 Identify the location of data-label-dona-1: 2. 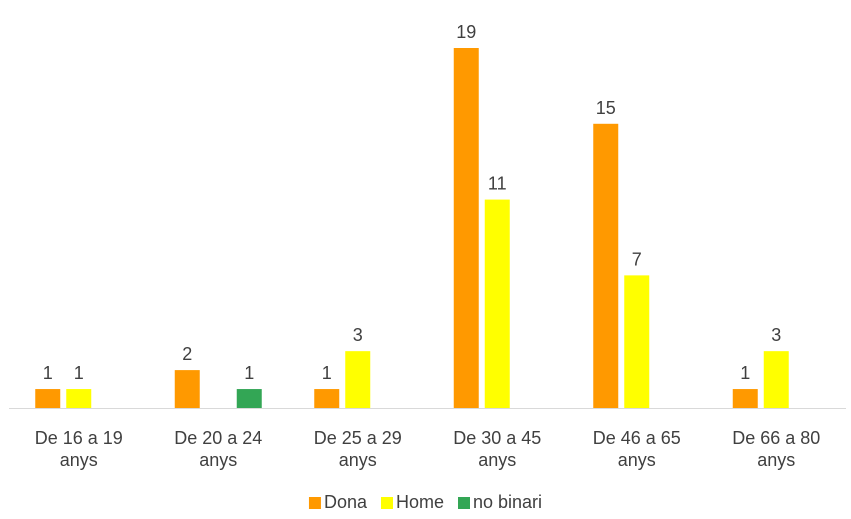
(187, 354).